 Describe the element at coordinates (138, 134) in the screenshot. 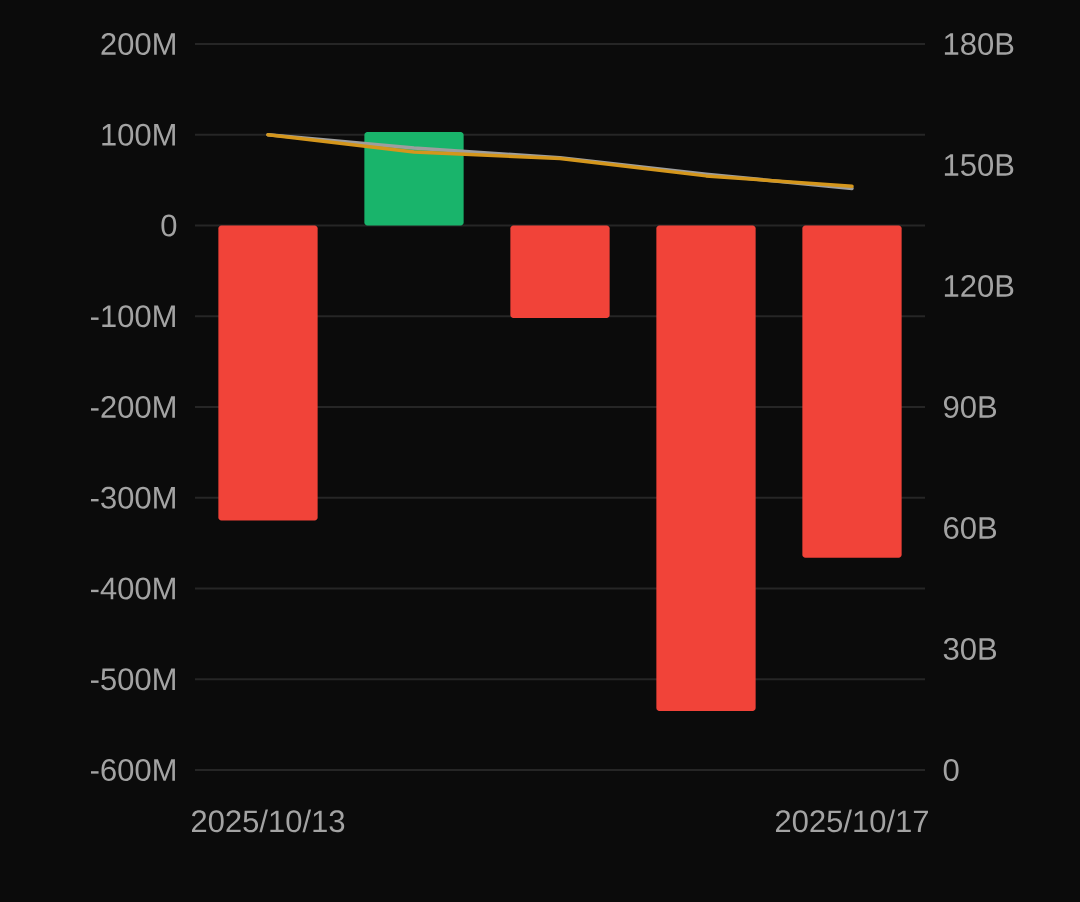

I see `y-tick-label: 100M` at that location.